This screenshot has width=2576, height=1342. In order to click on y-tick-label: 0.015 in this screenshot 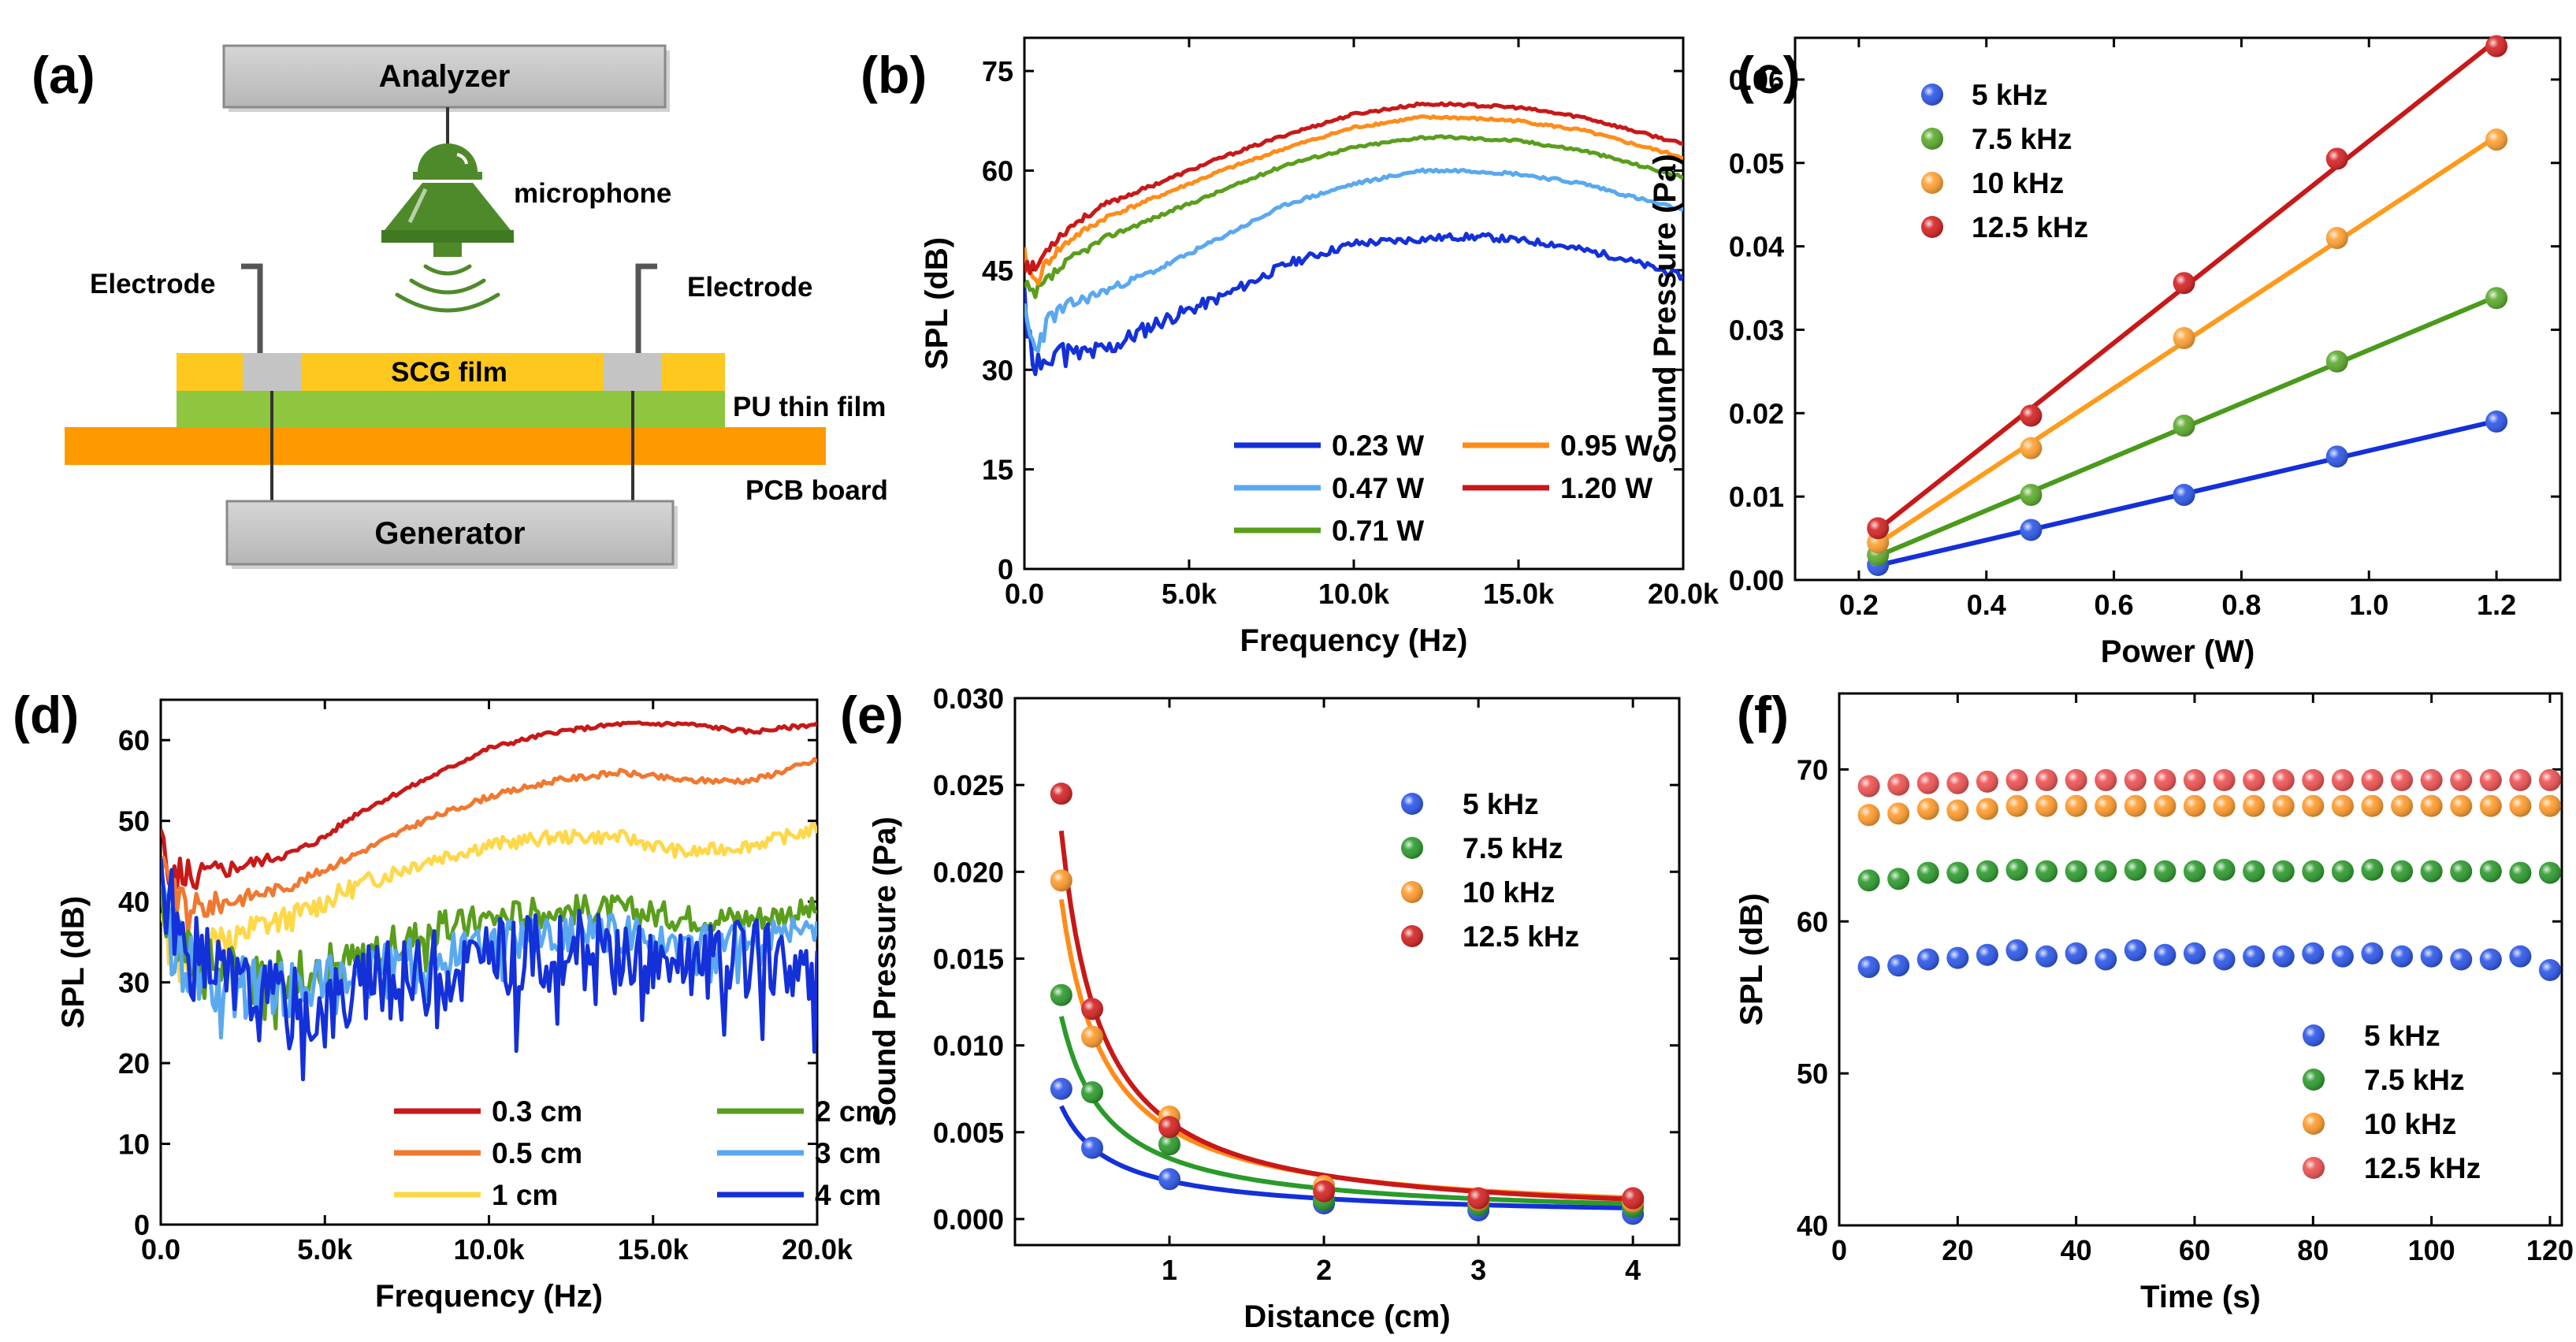, I will do `click(968, 959)`.